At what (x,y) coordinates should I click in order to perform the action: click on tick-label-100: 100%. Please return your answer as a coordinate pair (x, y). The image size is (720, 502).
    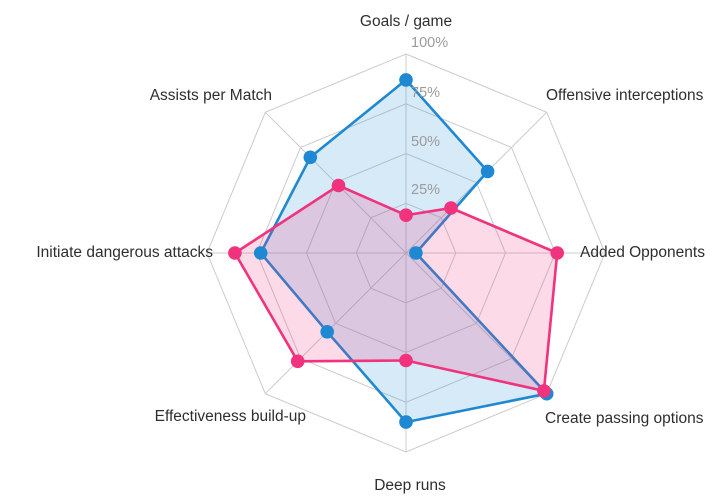
    Looking at the image, I should click on (430, 43).